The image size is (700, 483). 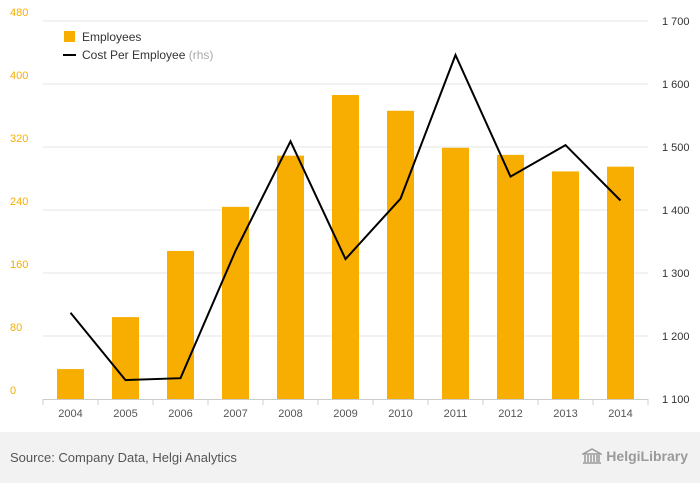 I want to click on source-note: Source: Company Data, Helgi Analytics, so click(x=123, y=457).